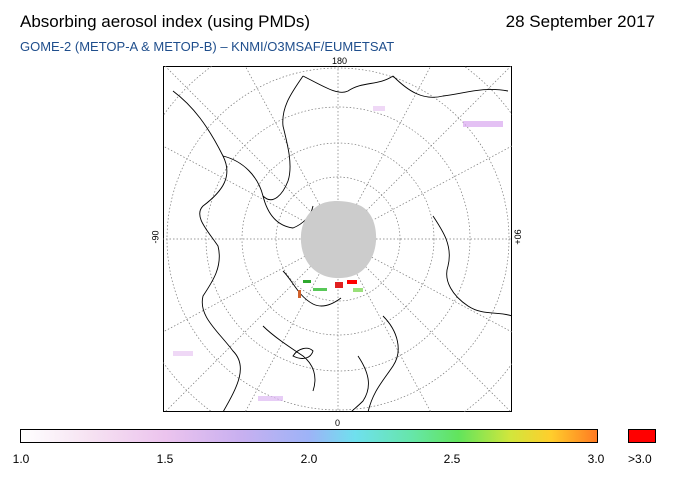  I want to click on colorbar-over-label: >3.0, so click(640, 459).